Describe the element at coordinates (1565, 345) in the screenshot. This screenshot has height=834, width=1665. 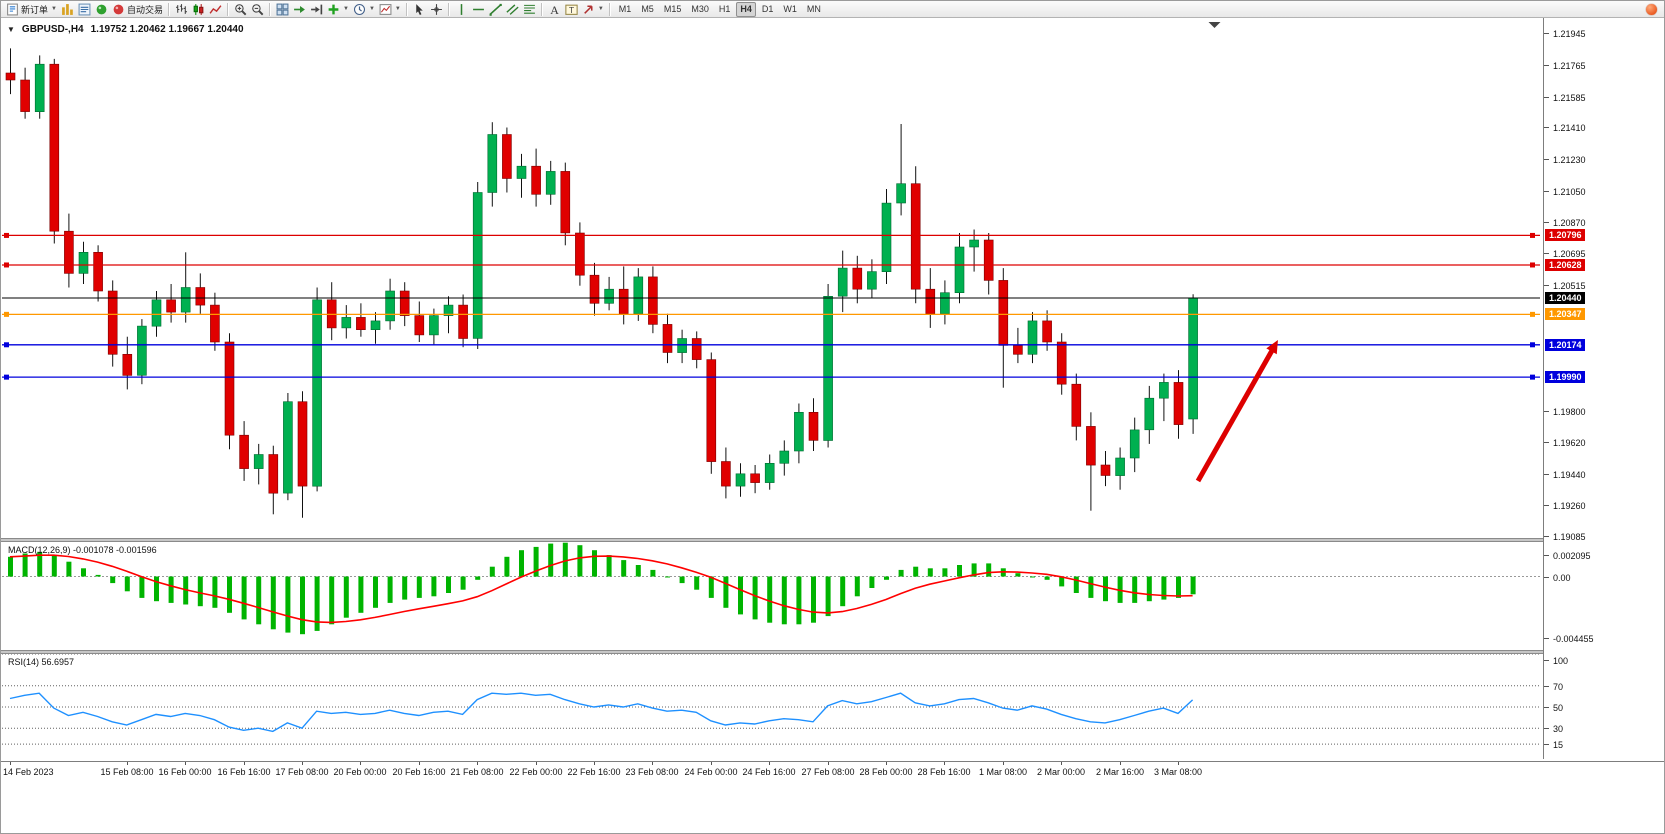
I see `price-tag-1.20174: 1.20174` at that location.